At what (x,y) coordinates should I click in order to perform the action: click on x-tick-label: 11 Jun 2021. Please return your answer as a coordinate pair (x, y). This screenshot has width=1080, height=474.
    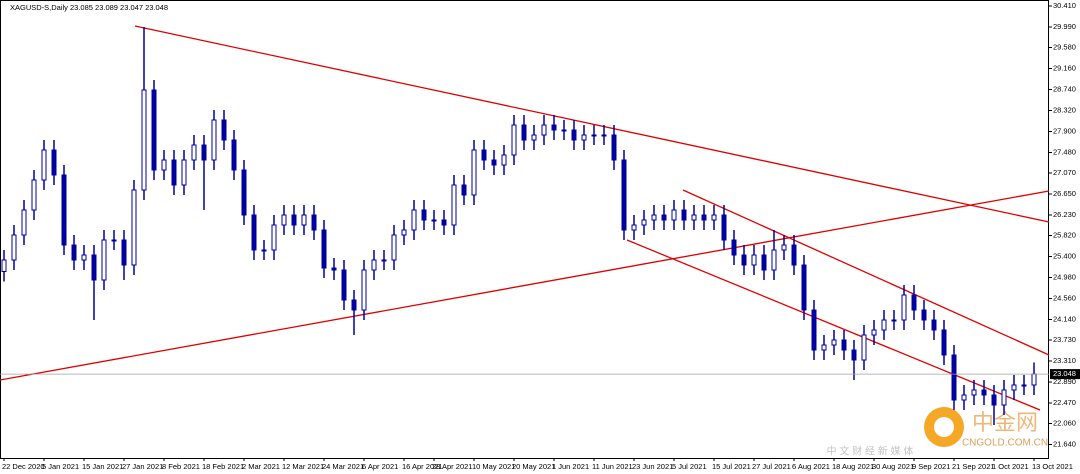
    Looking at the image, I should click on (612, 466).